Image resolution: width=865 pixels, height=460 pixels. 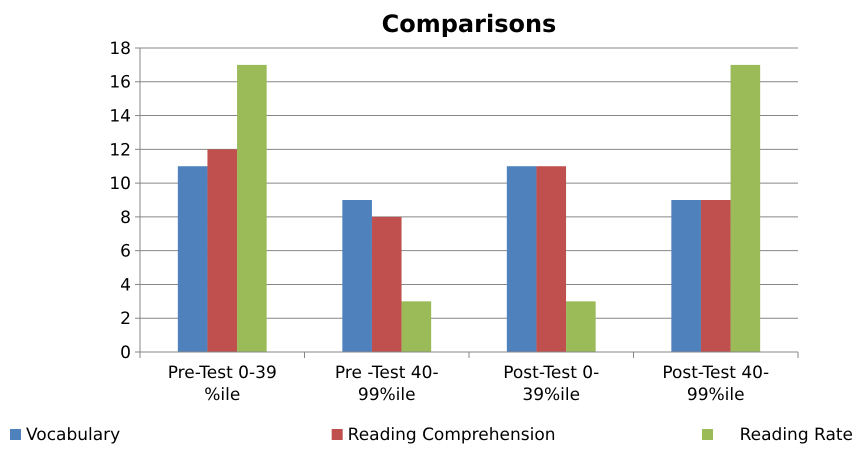 What do you see at coordinates (386, 384) in the screenshot?
I see `x-tick-label: Pre -Test 40-99%ile` at bounding box center [386, 384].